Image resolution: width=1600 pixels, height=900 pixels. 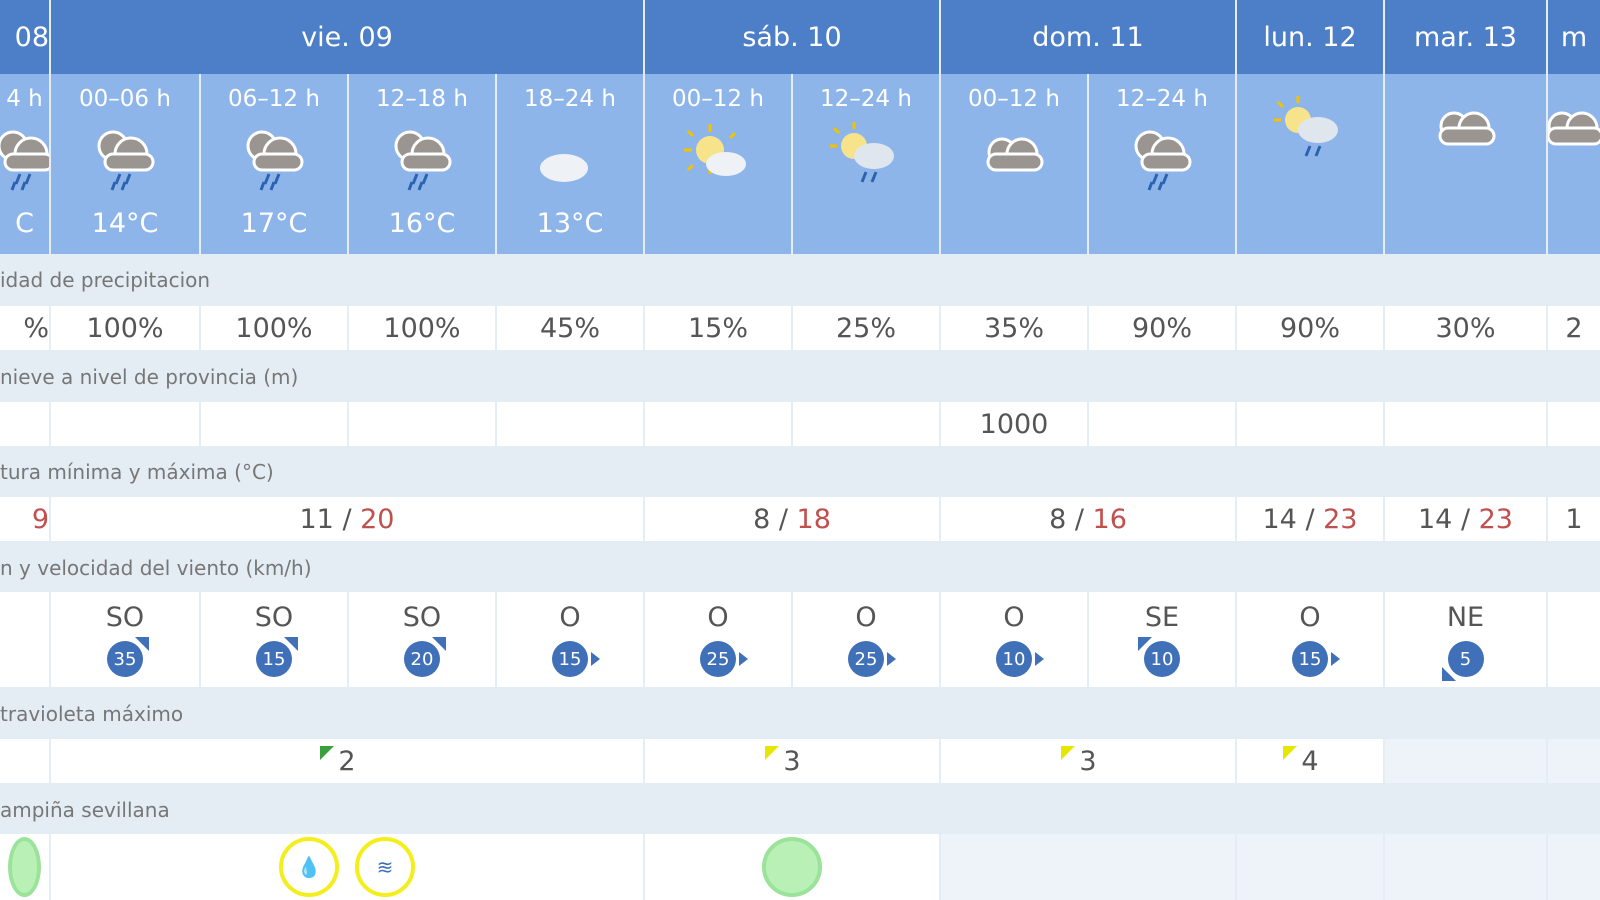 I want to click on day-header: sáb. 10, so click(x=792, y=37).